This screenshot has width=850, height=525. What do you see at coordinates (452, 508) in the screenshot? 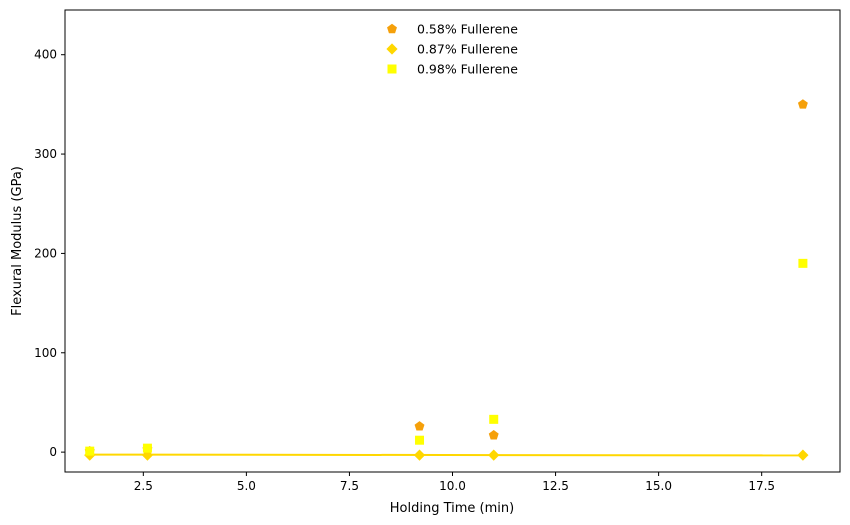
I see `x-axis-label: Holding Time (min)` at bounding box center [452, 508].